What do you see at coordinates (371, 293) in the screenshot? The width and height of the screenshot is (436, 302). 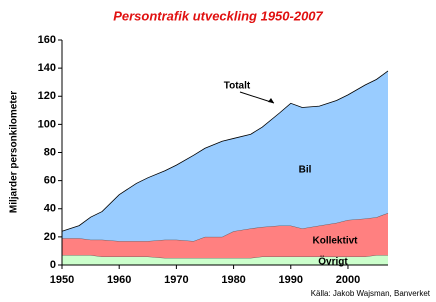 I see `source: Källa: Jakob Wajsman, Banverket` at bounding box center [371, 293].